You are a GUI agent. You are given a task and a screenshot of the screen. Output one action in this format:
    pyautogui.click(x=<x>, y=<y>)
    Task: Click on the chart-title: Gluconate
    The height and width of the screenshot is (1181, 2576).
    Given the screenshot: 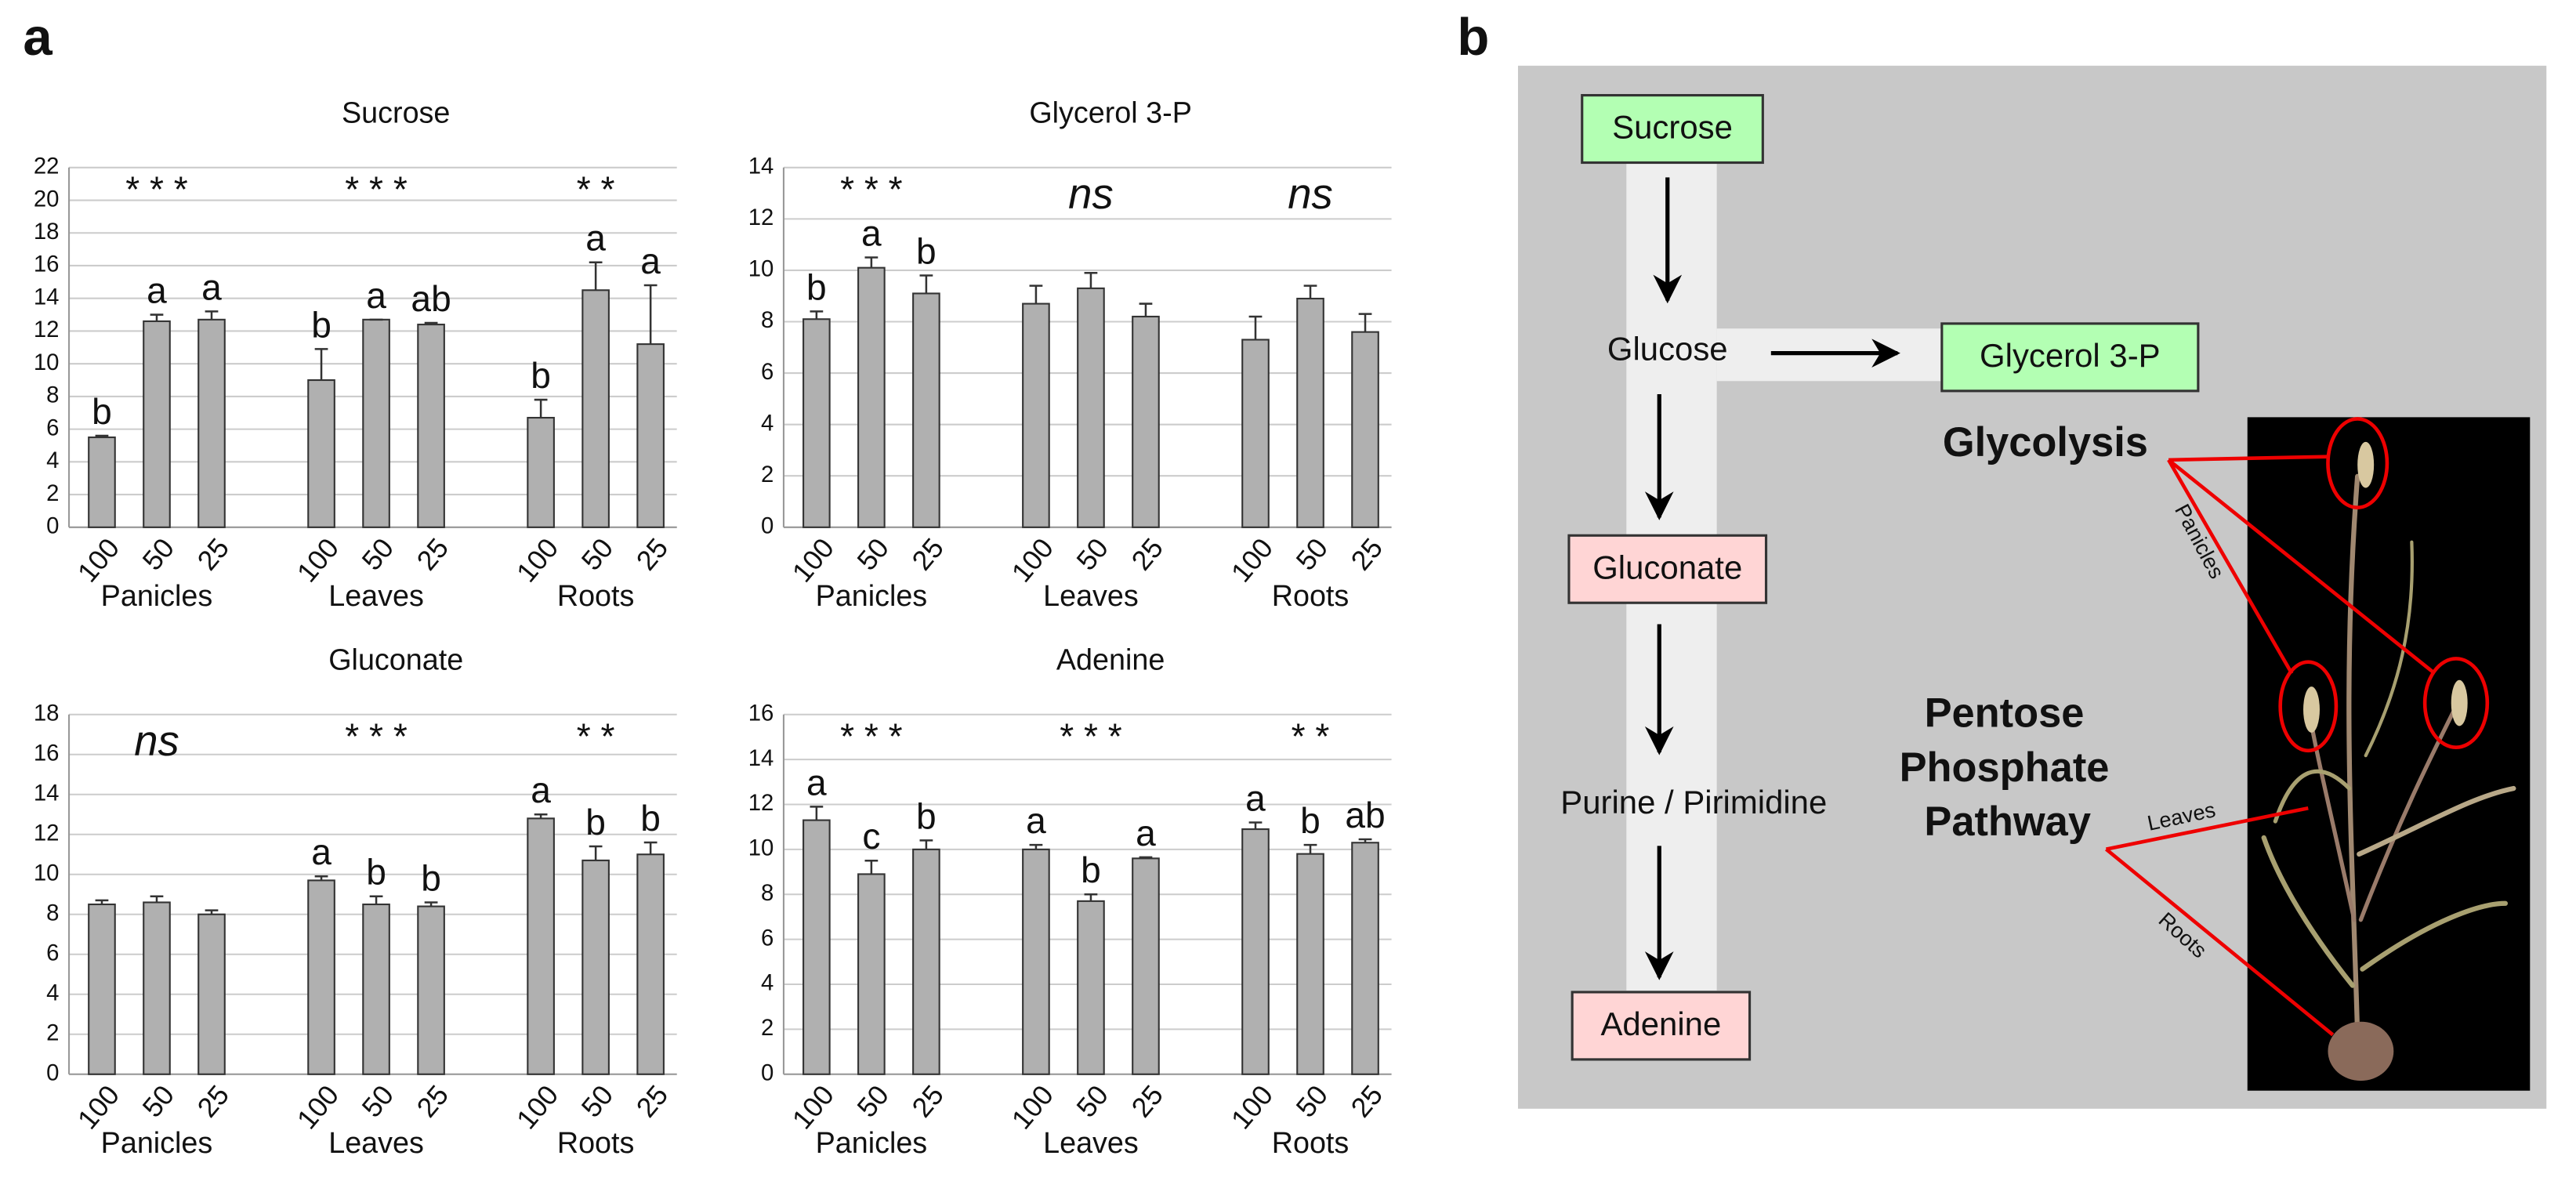 What is the action you would take?
    pyautogui.click(x=395, y=659)
    